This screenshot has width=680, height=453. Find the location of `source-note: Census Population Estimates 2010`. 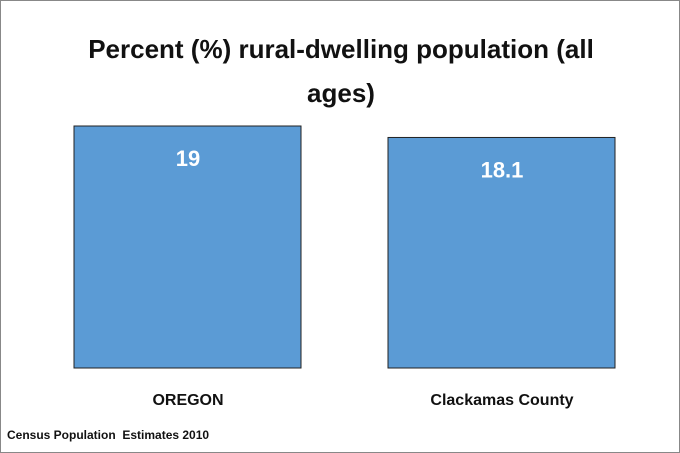

source-note: Census Population Estimates 2010 is located at coordinates (108, 435).